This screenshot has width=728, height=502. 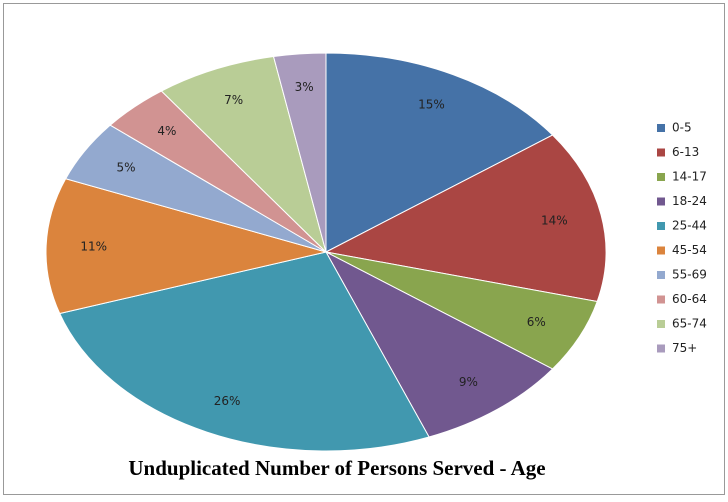 What do you see at coordinates (689, 250) in the screenshot?
I see `legend-label: 45-54` at bounding box center [689, 250].